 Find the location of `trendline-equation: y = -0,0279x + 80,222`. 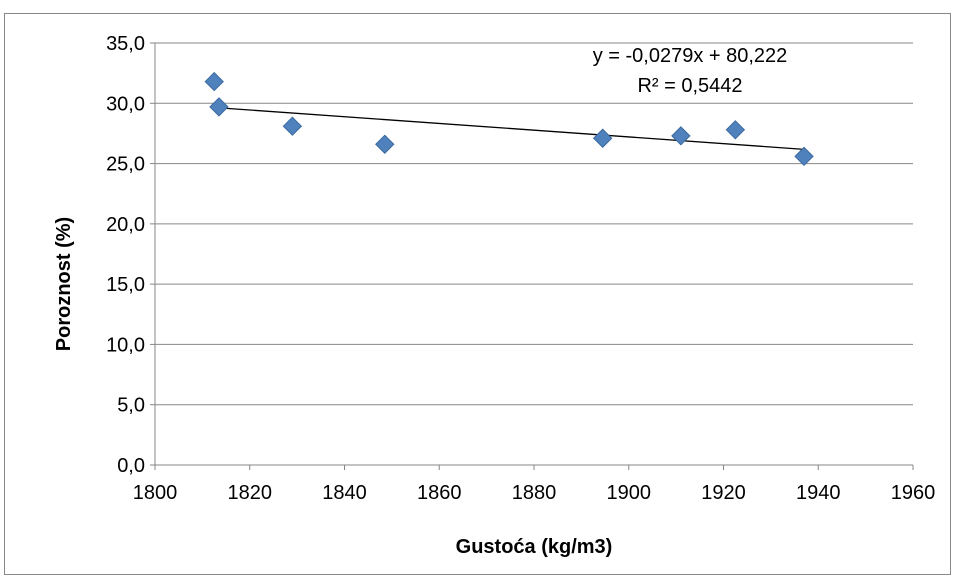

trendline-equation: y = -0,0279x + 80,222 is located at coordinates (690, 56).